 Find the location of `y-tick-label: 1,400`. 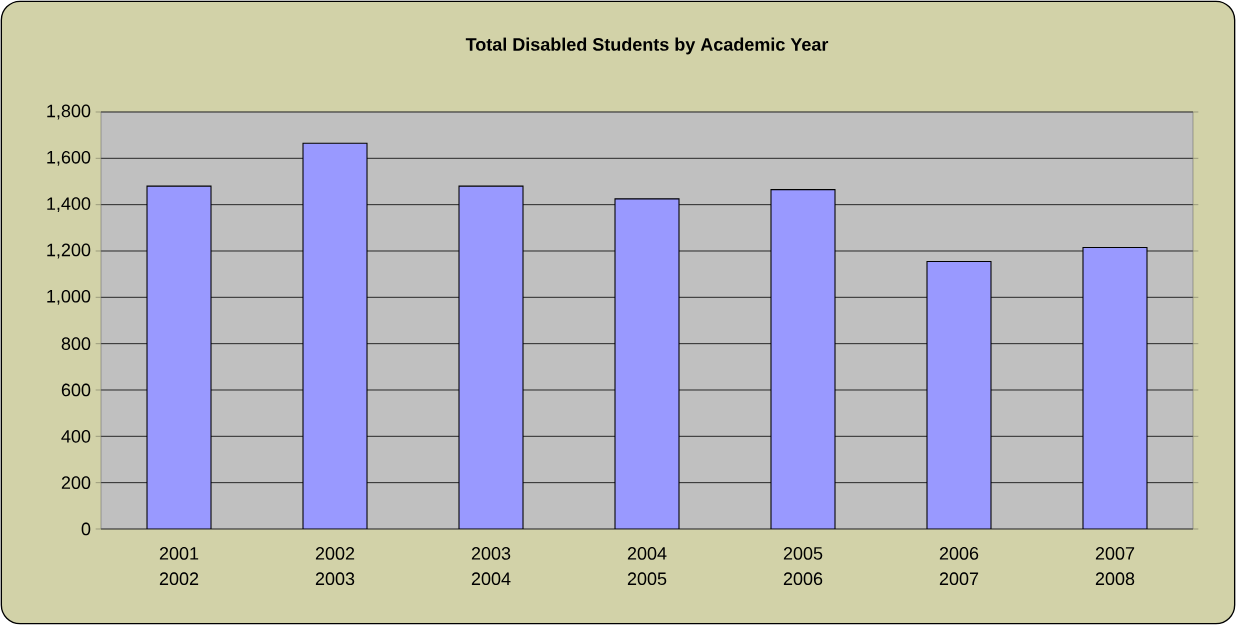

y-tick-label: 1,400 is located at coordinates (69, 205).